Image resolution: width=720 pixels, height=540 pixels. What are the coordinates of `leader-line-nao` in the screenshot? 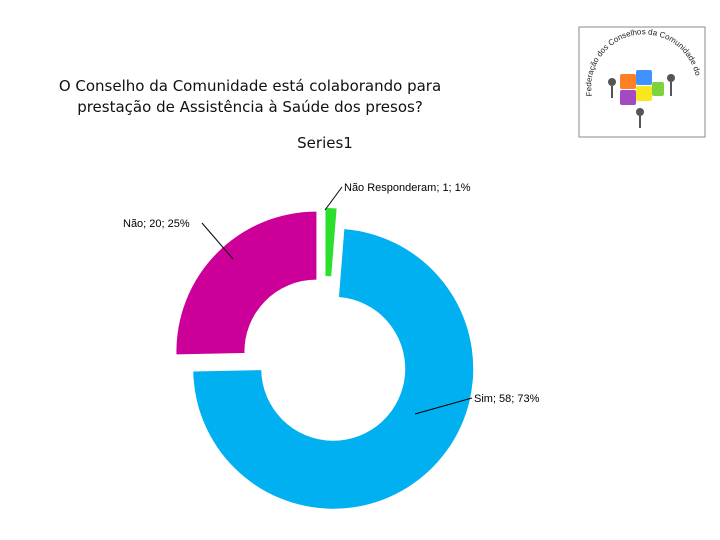 It's located at (217, 241).